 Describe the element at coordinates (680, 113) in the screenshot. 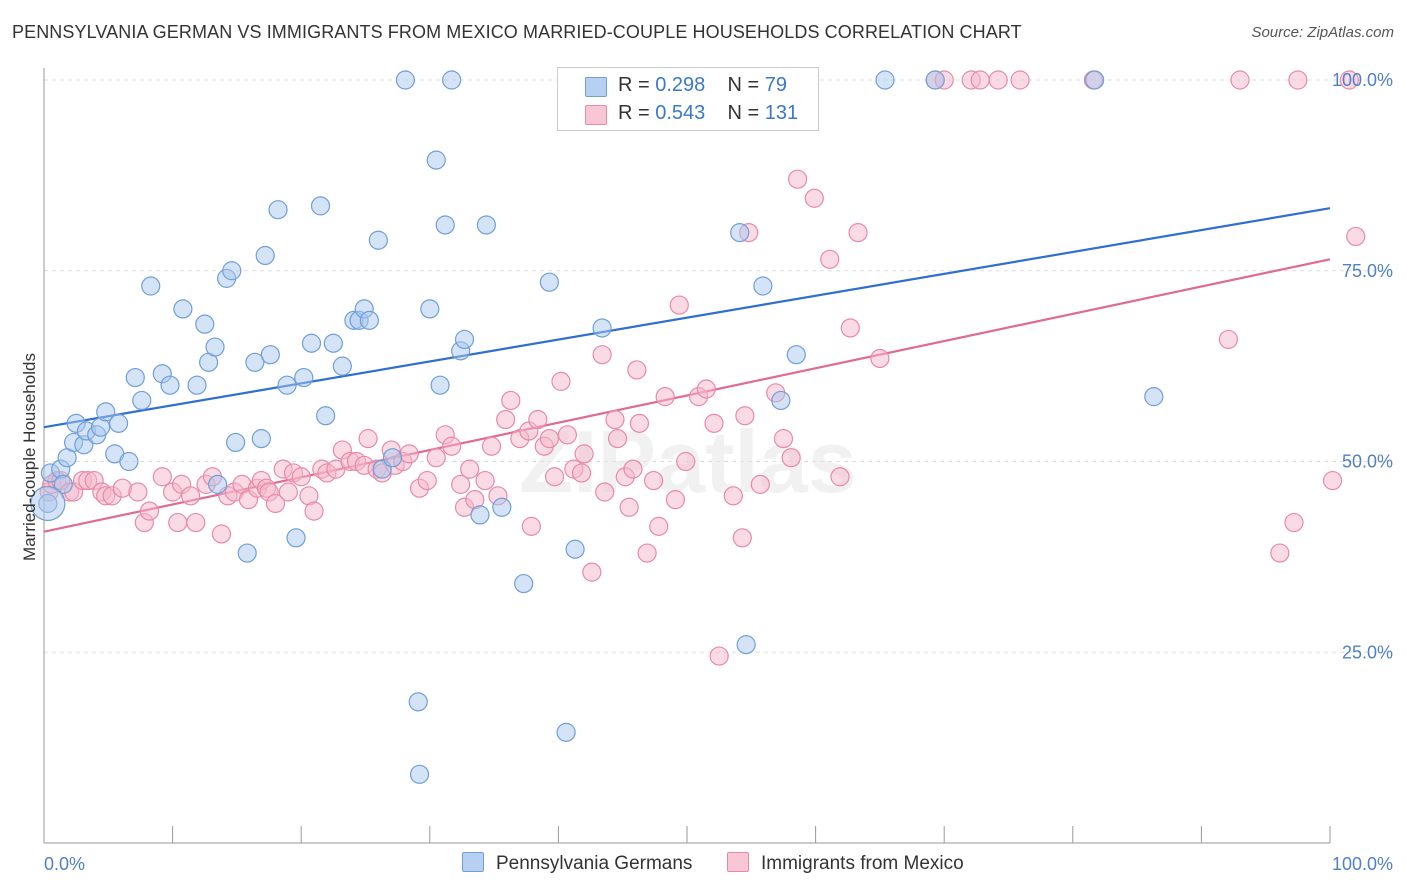

I see `r-value: 0.543` at that location.